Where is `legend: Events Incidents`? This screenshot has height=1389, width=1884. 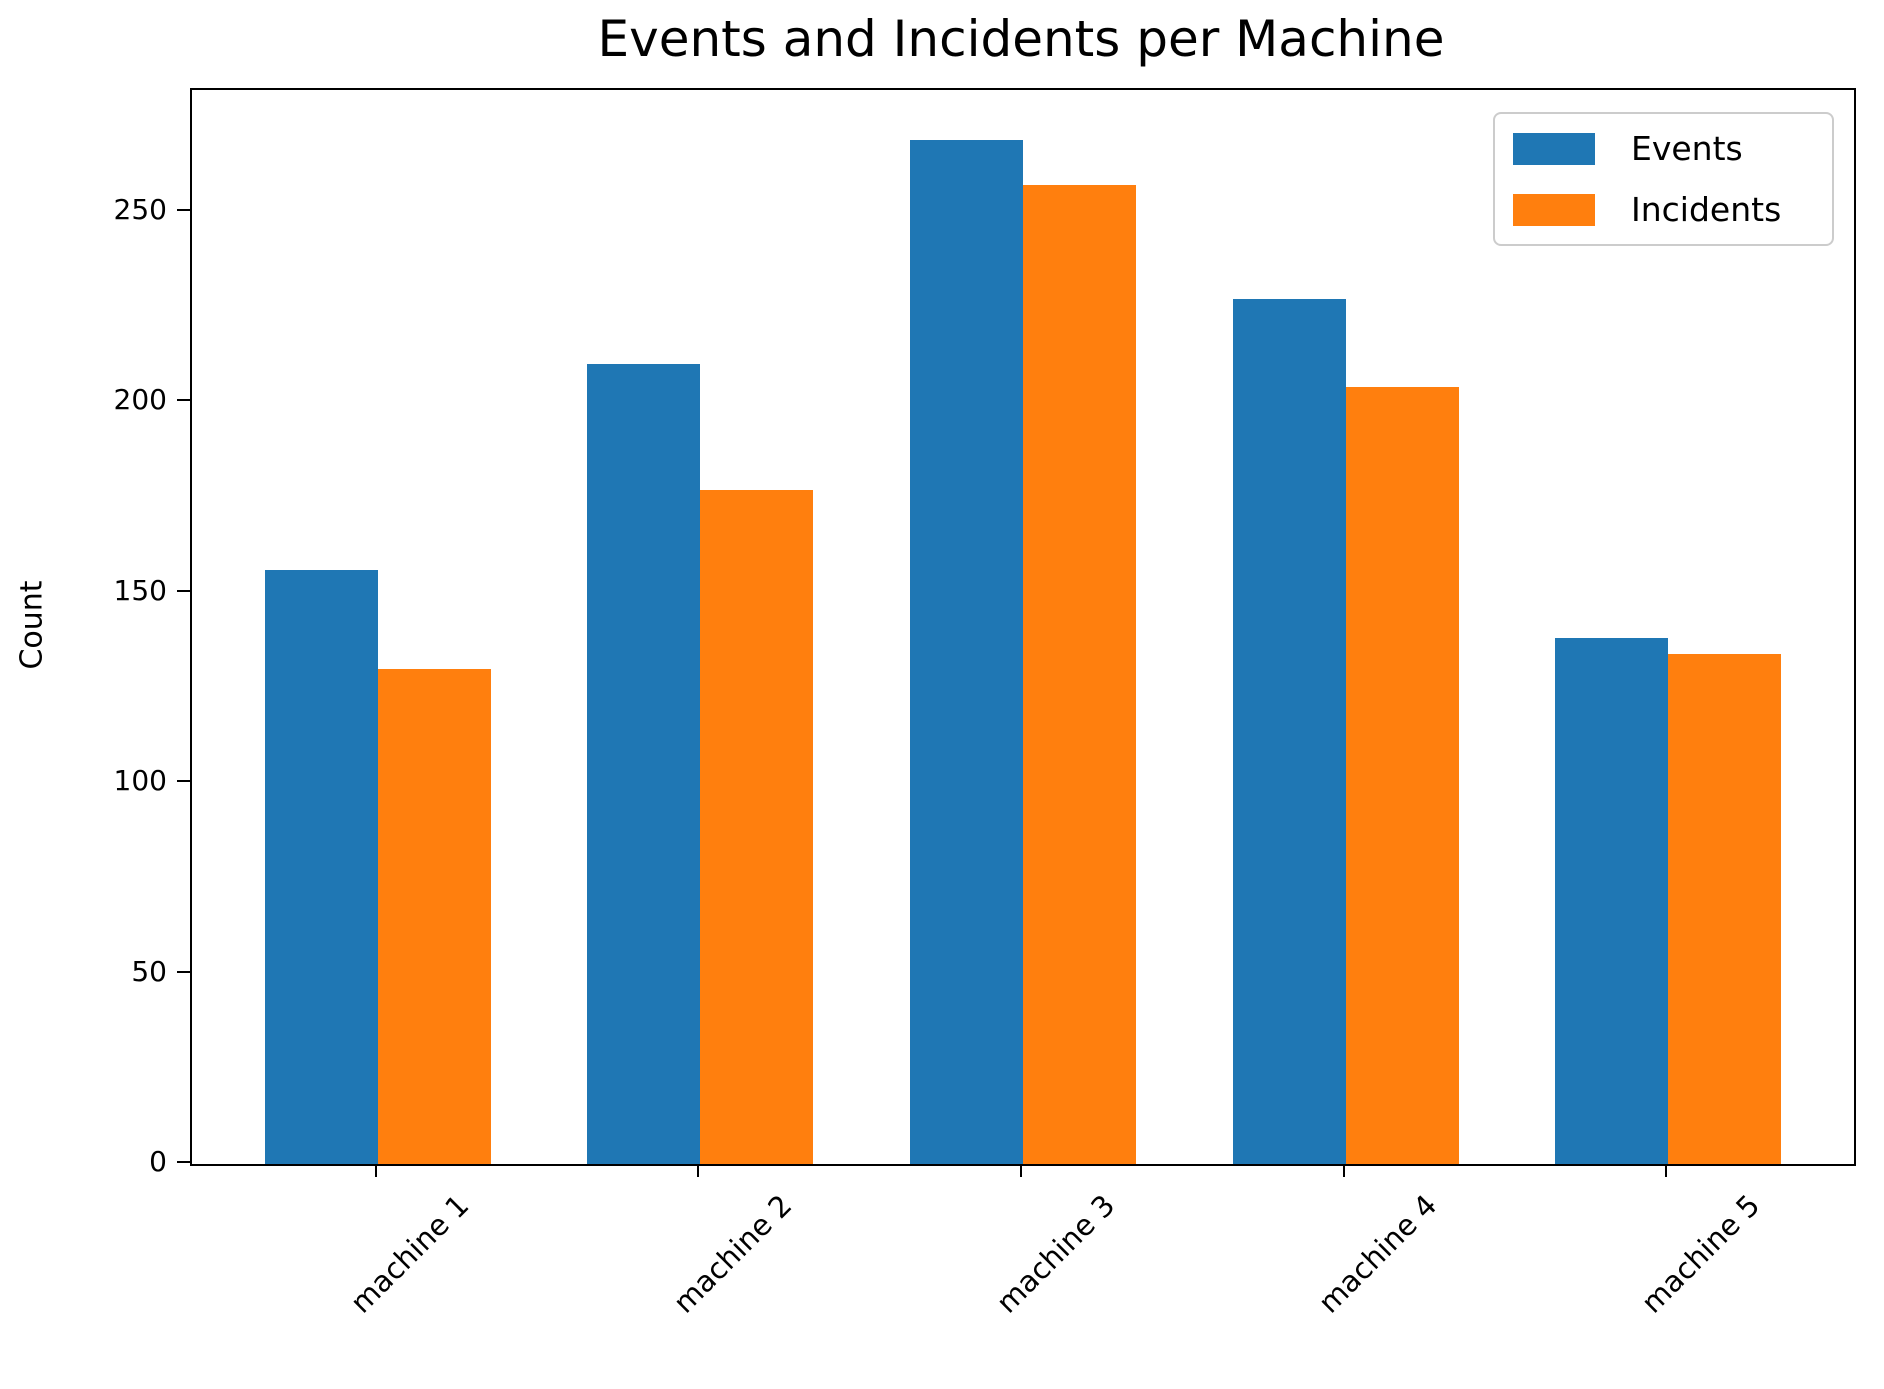
legend: Events Incidents is located at coordinates (1663, 179).